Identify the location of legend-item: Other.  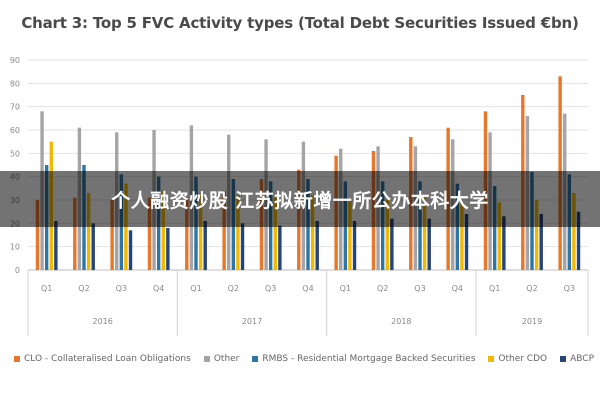
(221, 359).